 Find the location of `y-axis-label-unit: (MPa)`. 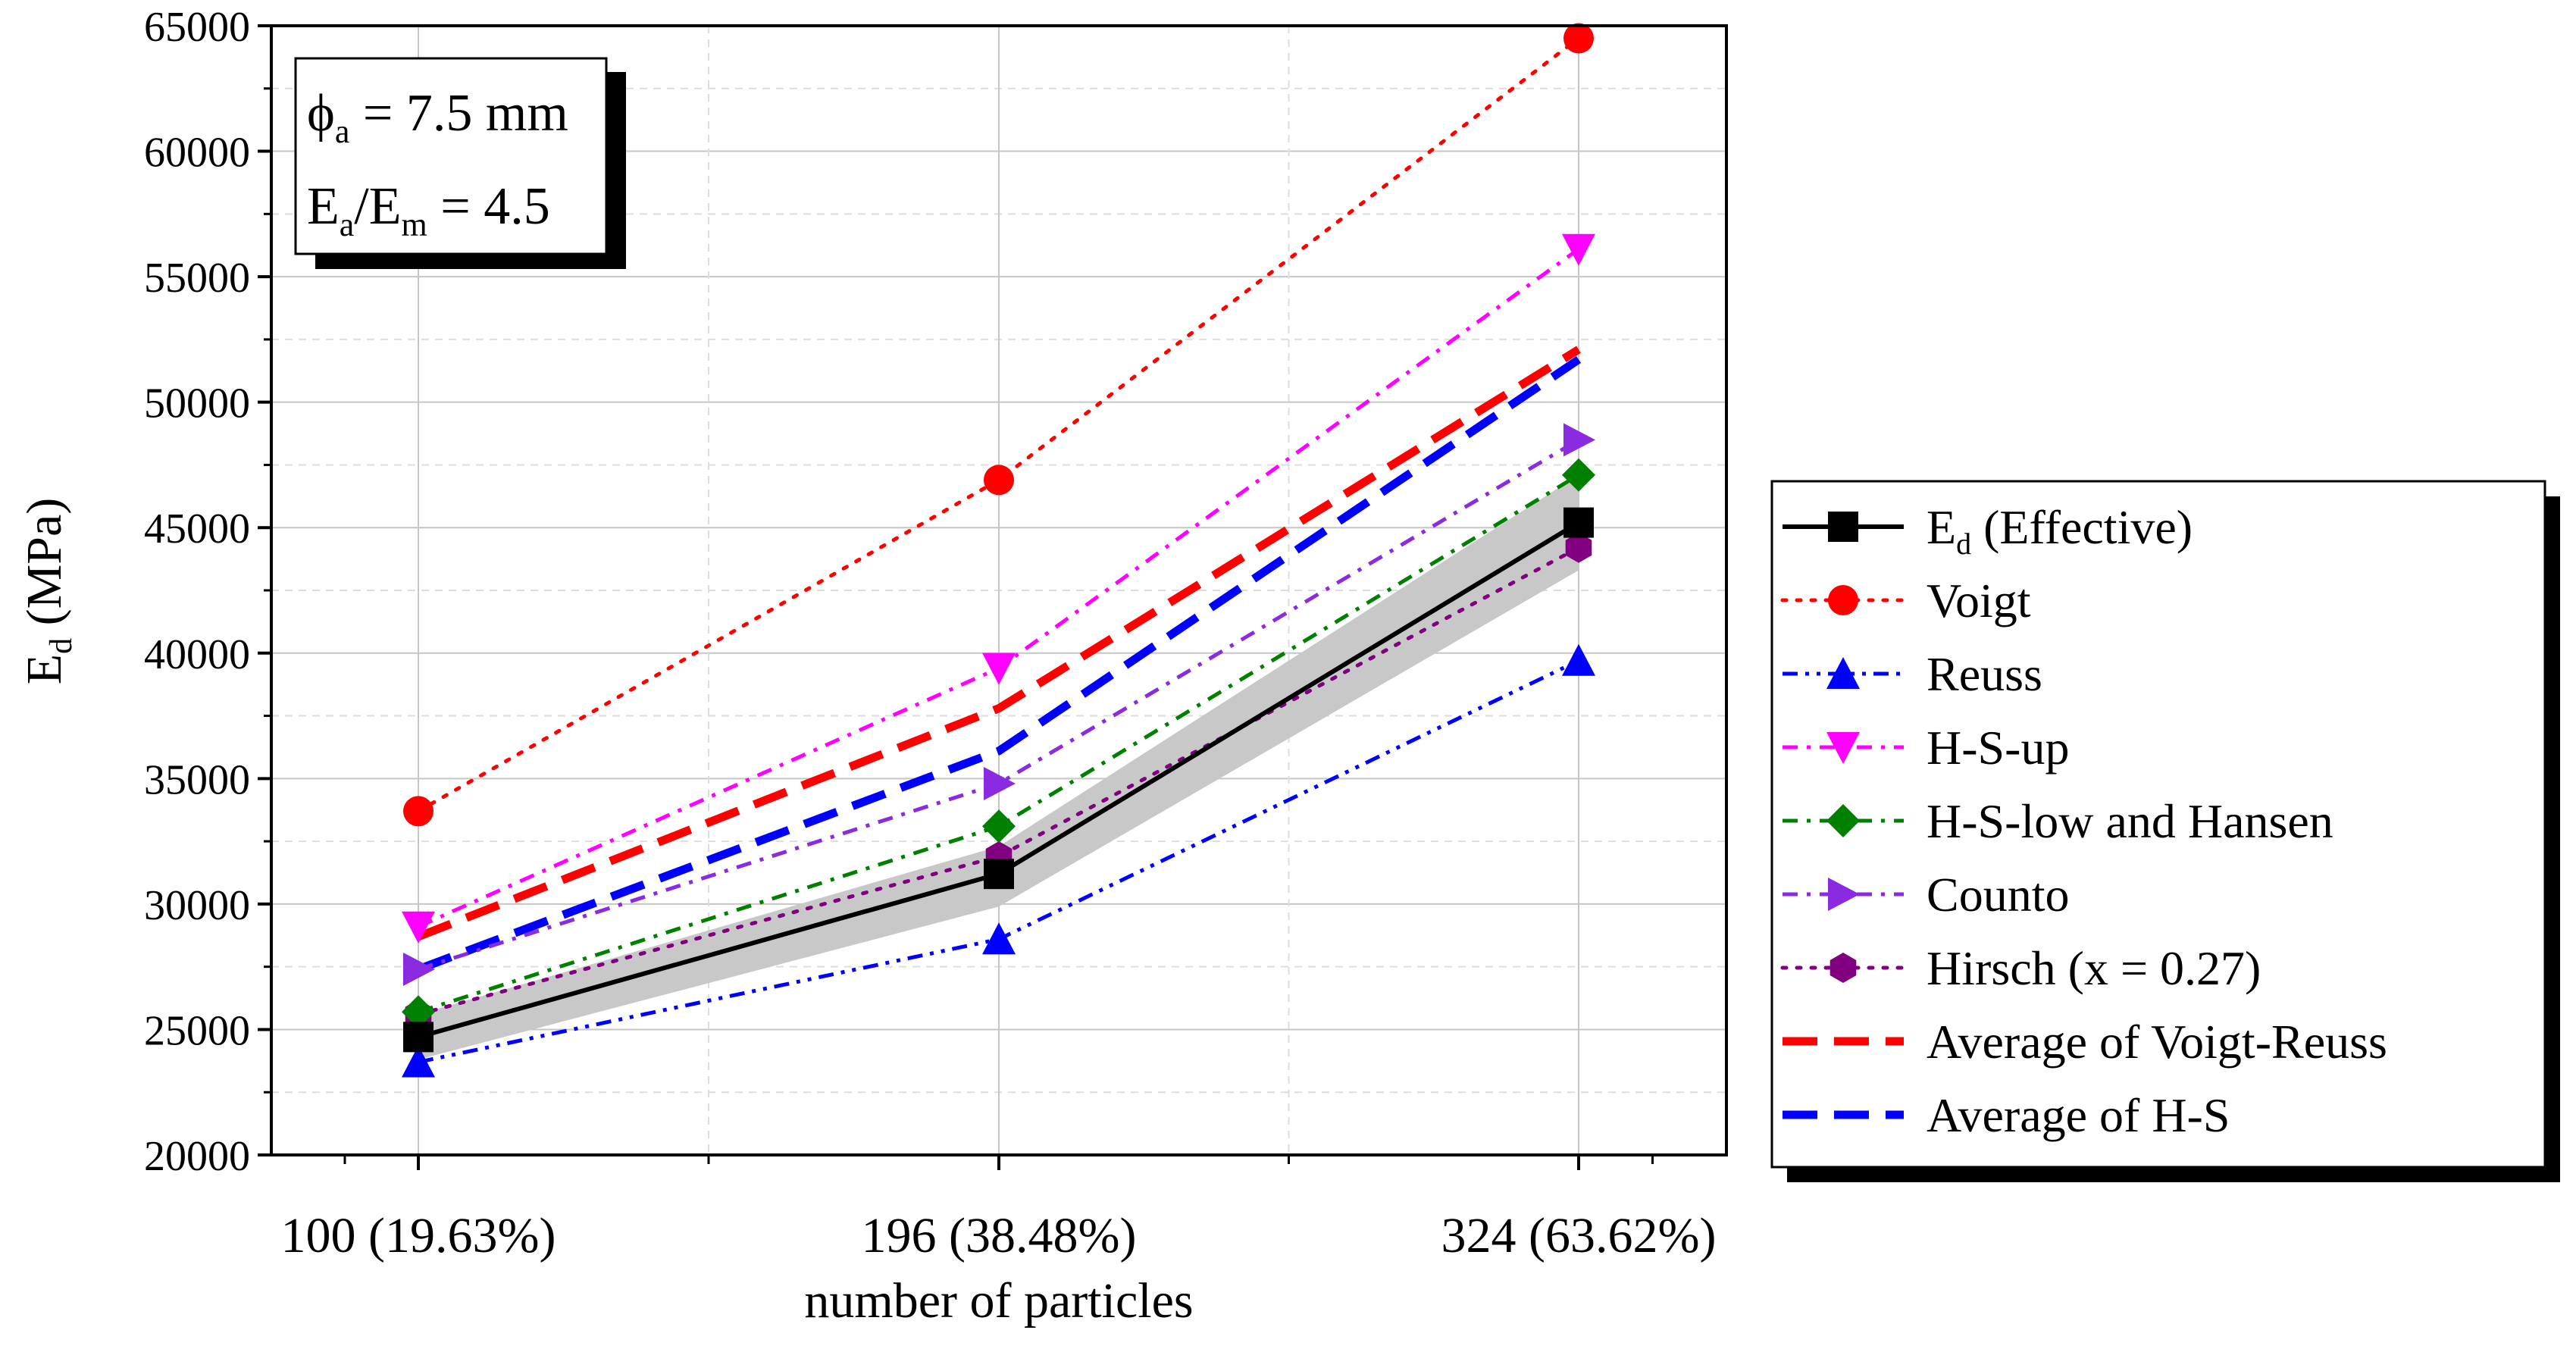

y-axis-label-unit: (MPa) is located at coordinates (44, 568).